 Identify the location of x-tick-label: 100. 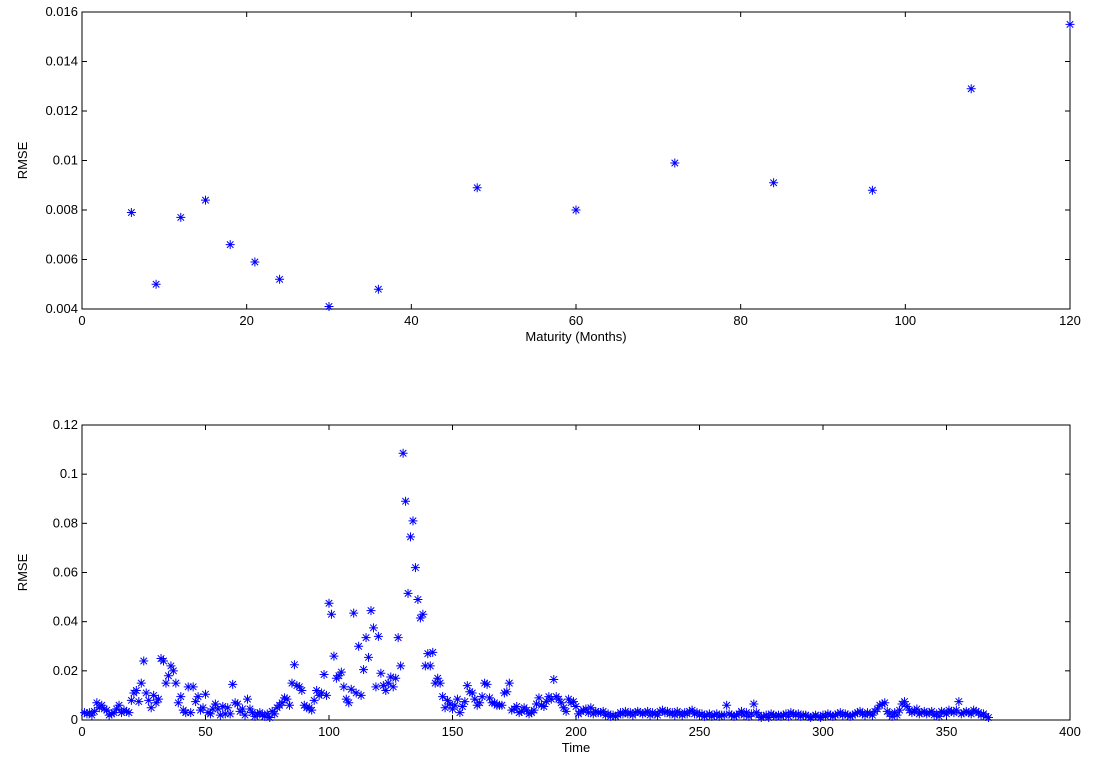
(329, 731).